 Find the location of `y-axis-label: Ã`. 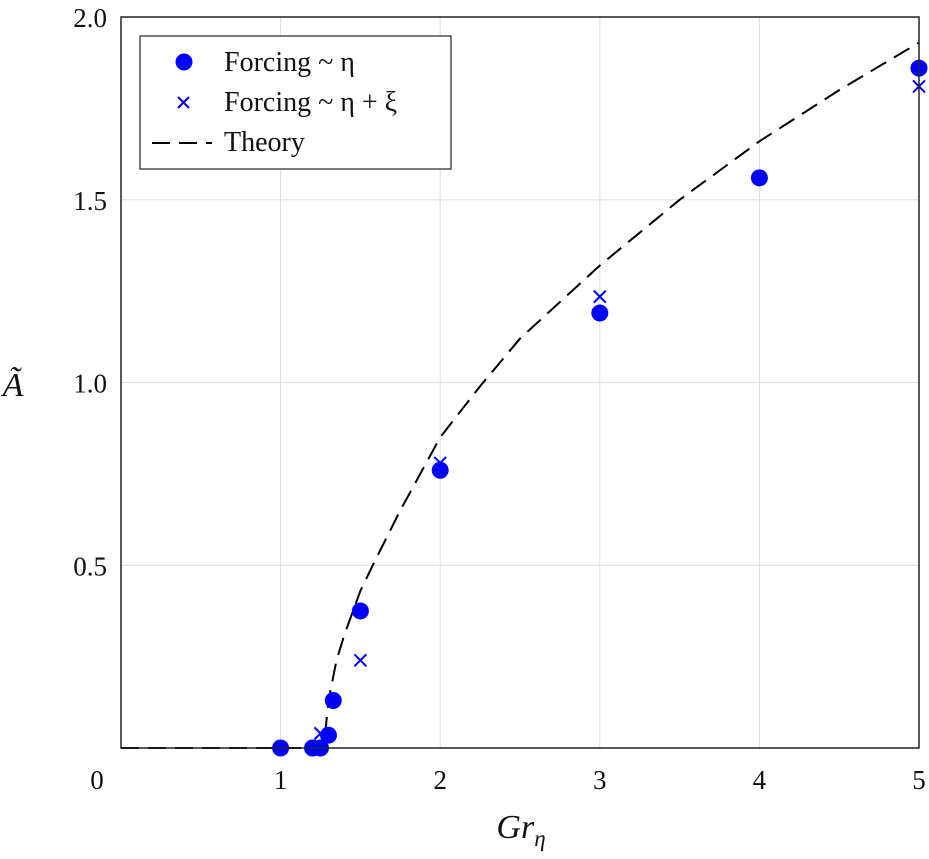

y-axis-label: Ã is located at coordinates (12, 385).